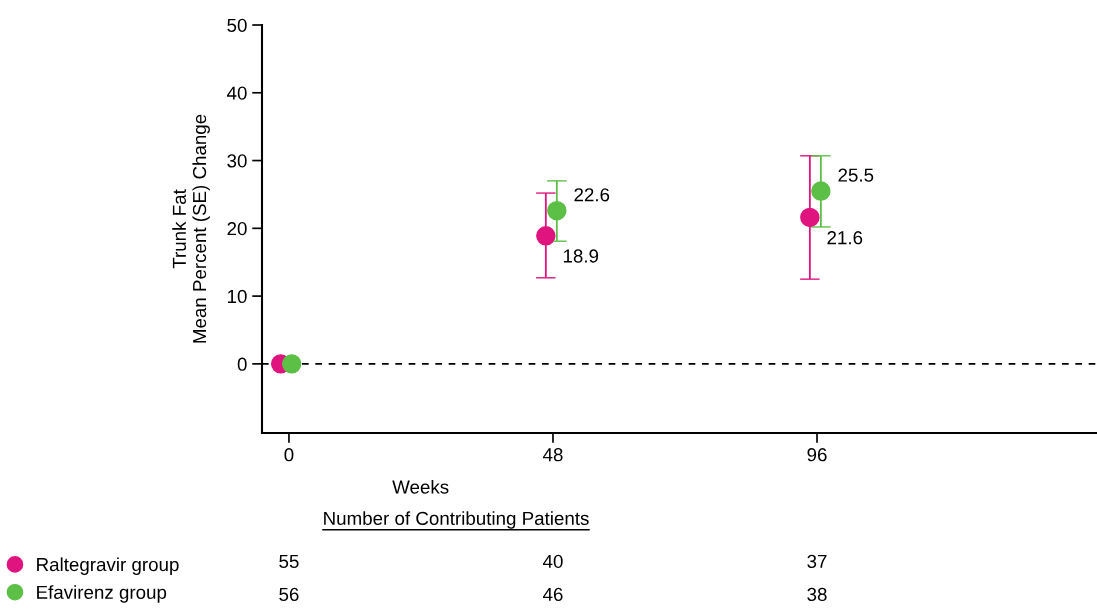  What do you see at coordinates (552, 455) in the screenshot?
I see `x-tick-label: 48` at bounding box center [552, 455].